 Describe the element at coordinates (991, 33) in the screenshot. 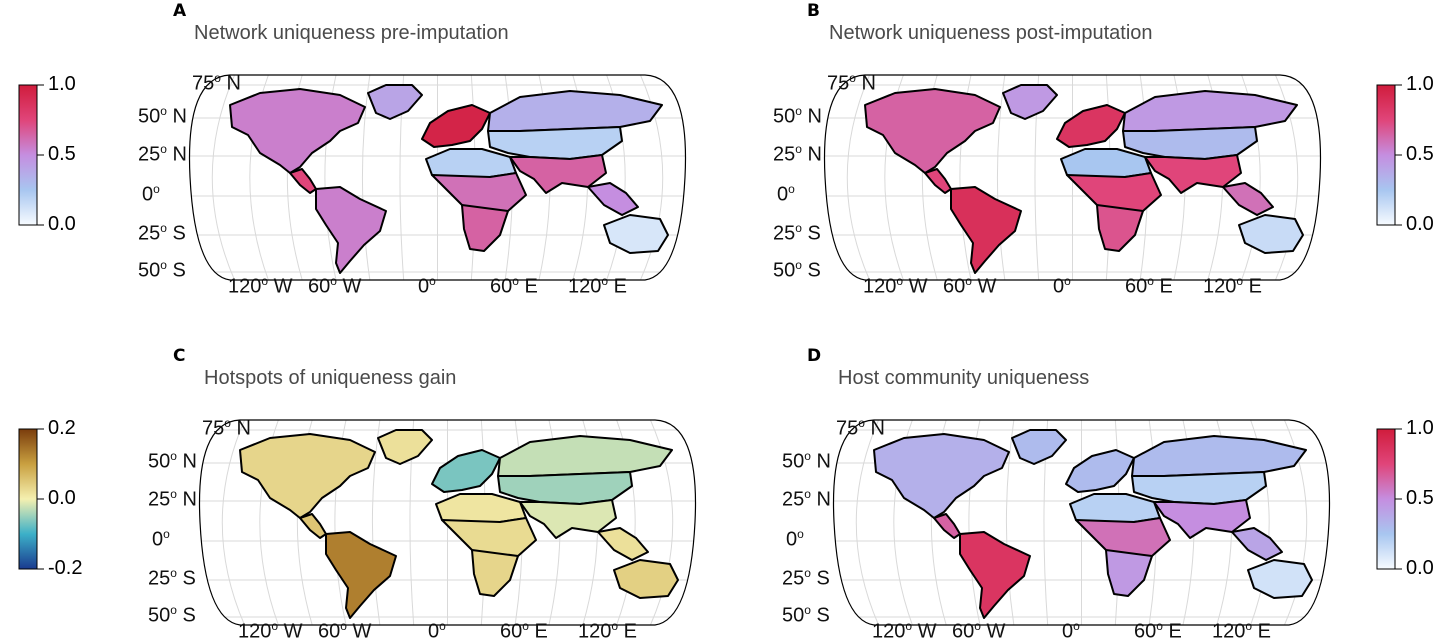

I see `panel-title: Network uniqueness post-imputation` at that location.